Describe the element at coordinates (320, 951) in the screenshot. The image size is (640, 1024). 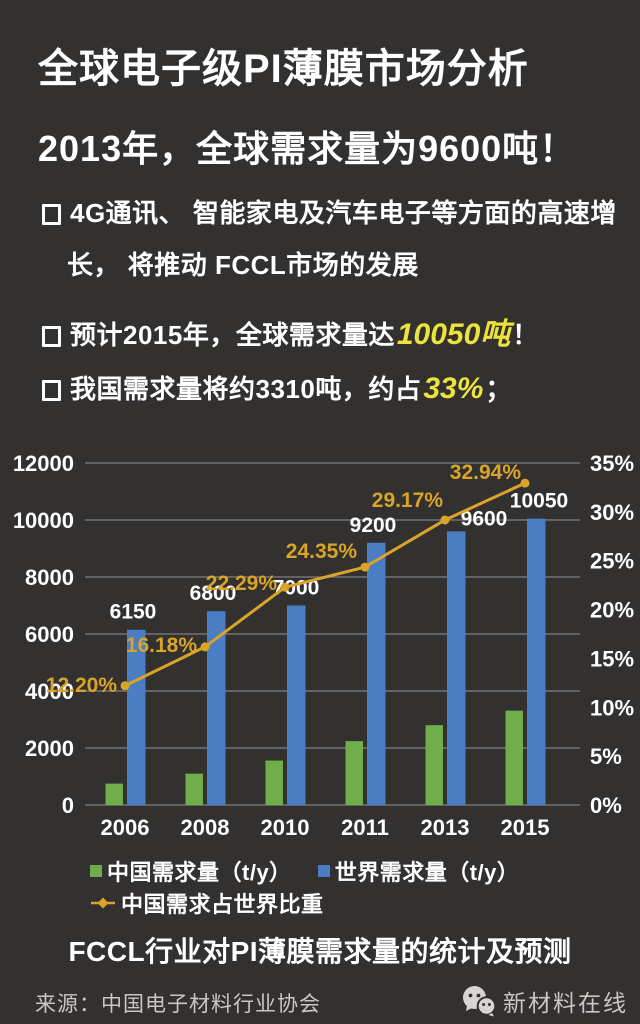
I see `chart-title-caption: FCCL行业对PI薄膜需求量的统计及预测` at that location.